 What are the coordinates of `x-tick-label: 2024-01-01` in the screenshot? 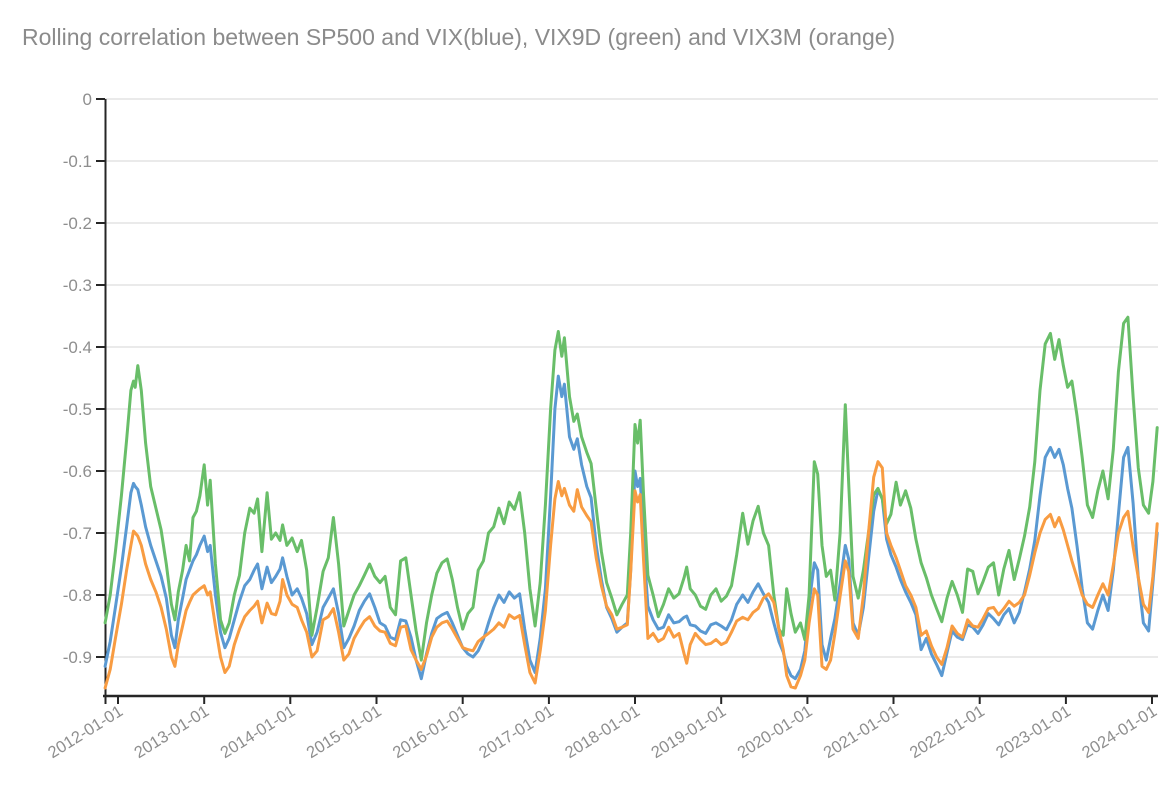 It's located at (1119, 732).